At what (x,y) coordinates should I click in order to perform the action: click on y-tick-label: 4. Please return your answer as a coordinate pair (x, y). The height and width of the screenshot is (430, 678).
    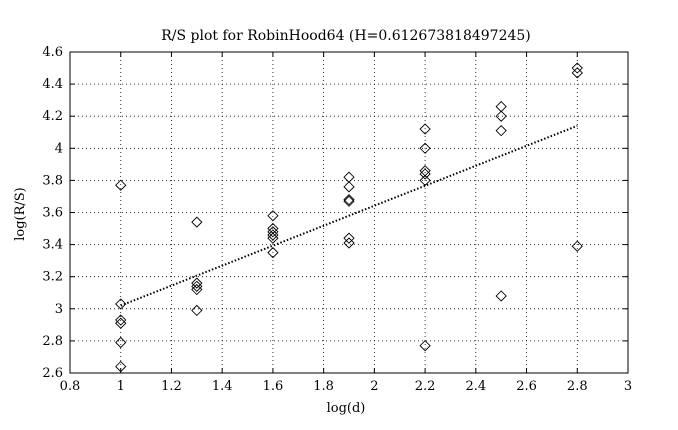
    Looking at the image, I should click on (59, 148).